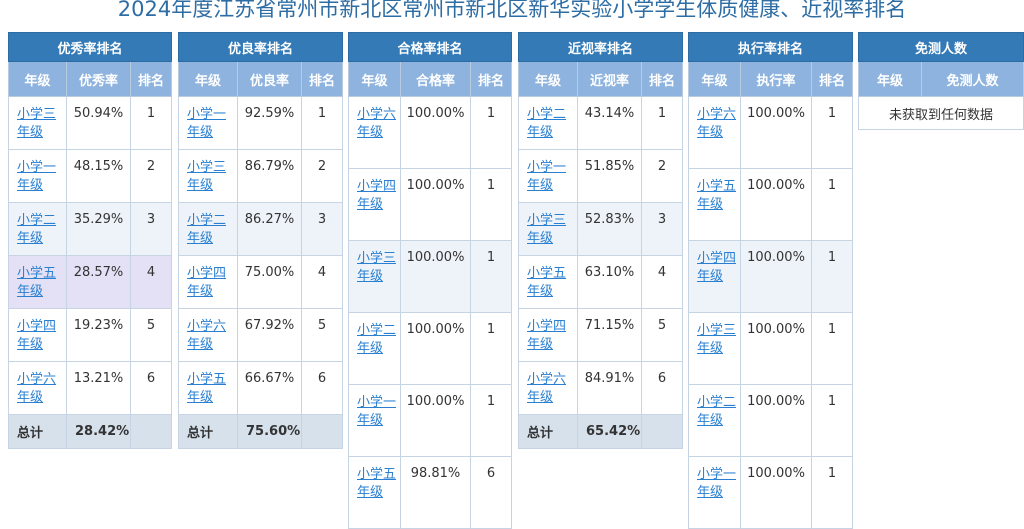  Describe the element at coordinates (98, 123) in the screenshot. I see `rate-value: 50.94%` at that location.